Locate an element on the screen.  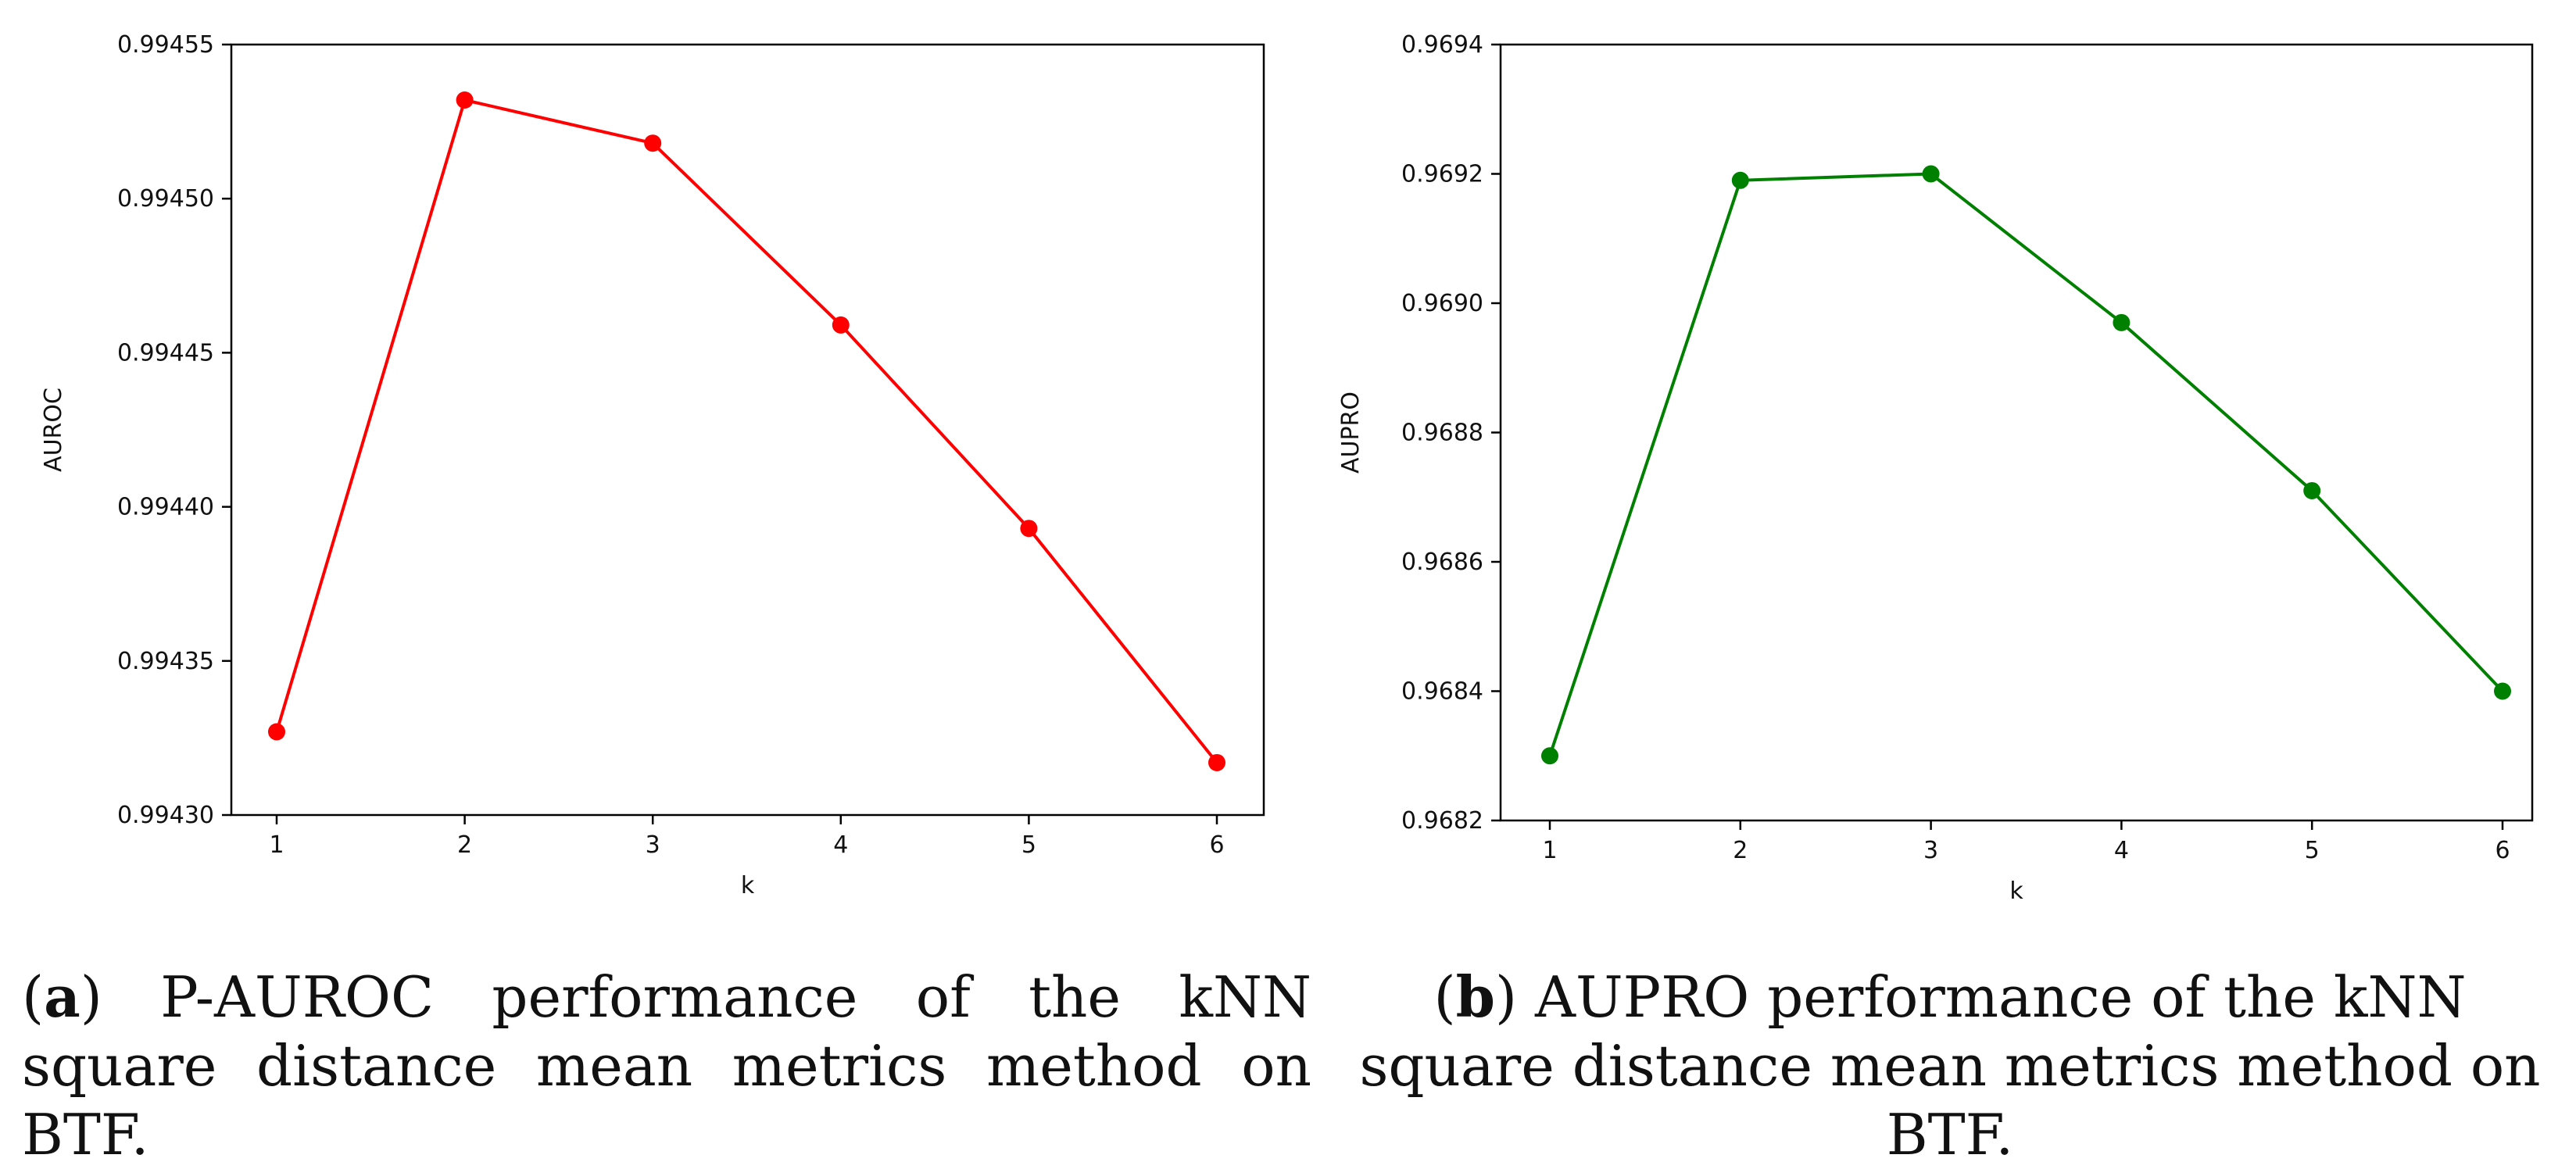
y-tick-label-b: 0.9690 is located at coordinates (1442, 303).